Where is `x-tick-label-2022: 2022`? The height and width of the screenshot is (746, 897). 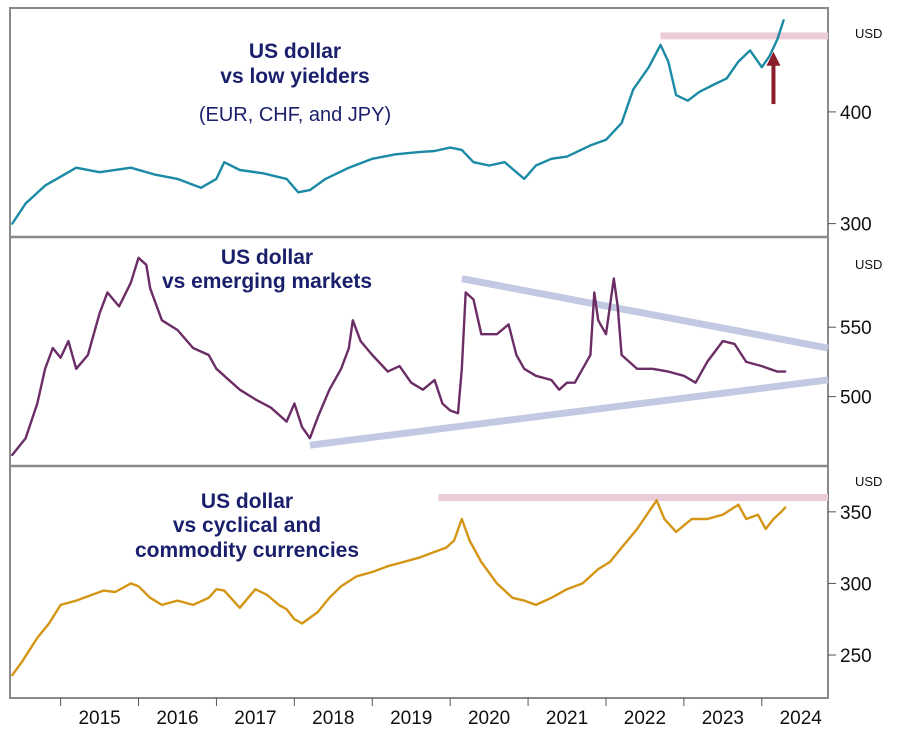
x-tick-label-2022: 2022 is located at coordinates (645, 718).